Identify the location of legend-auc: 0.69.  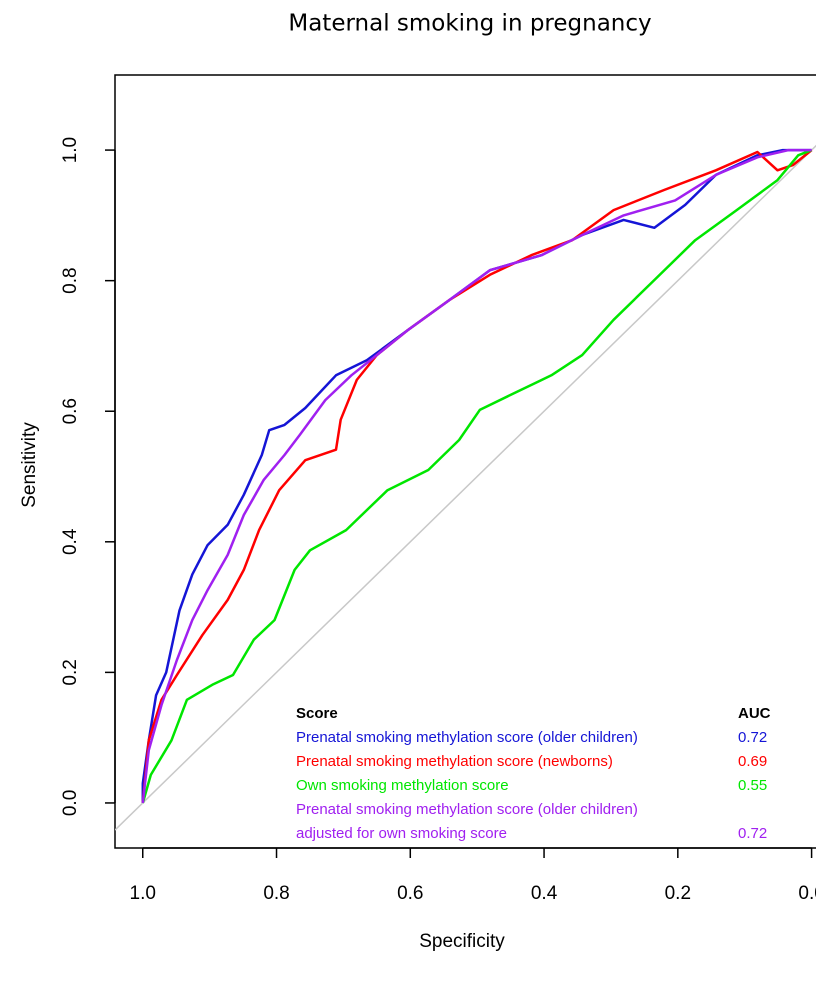
(753, 761).